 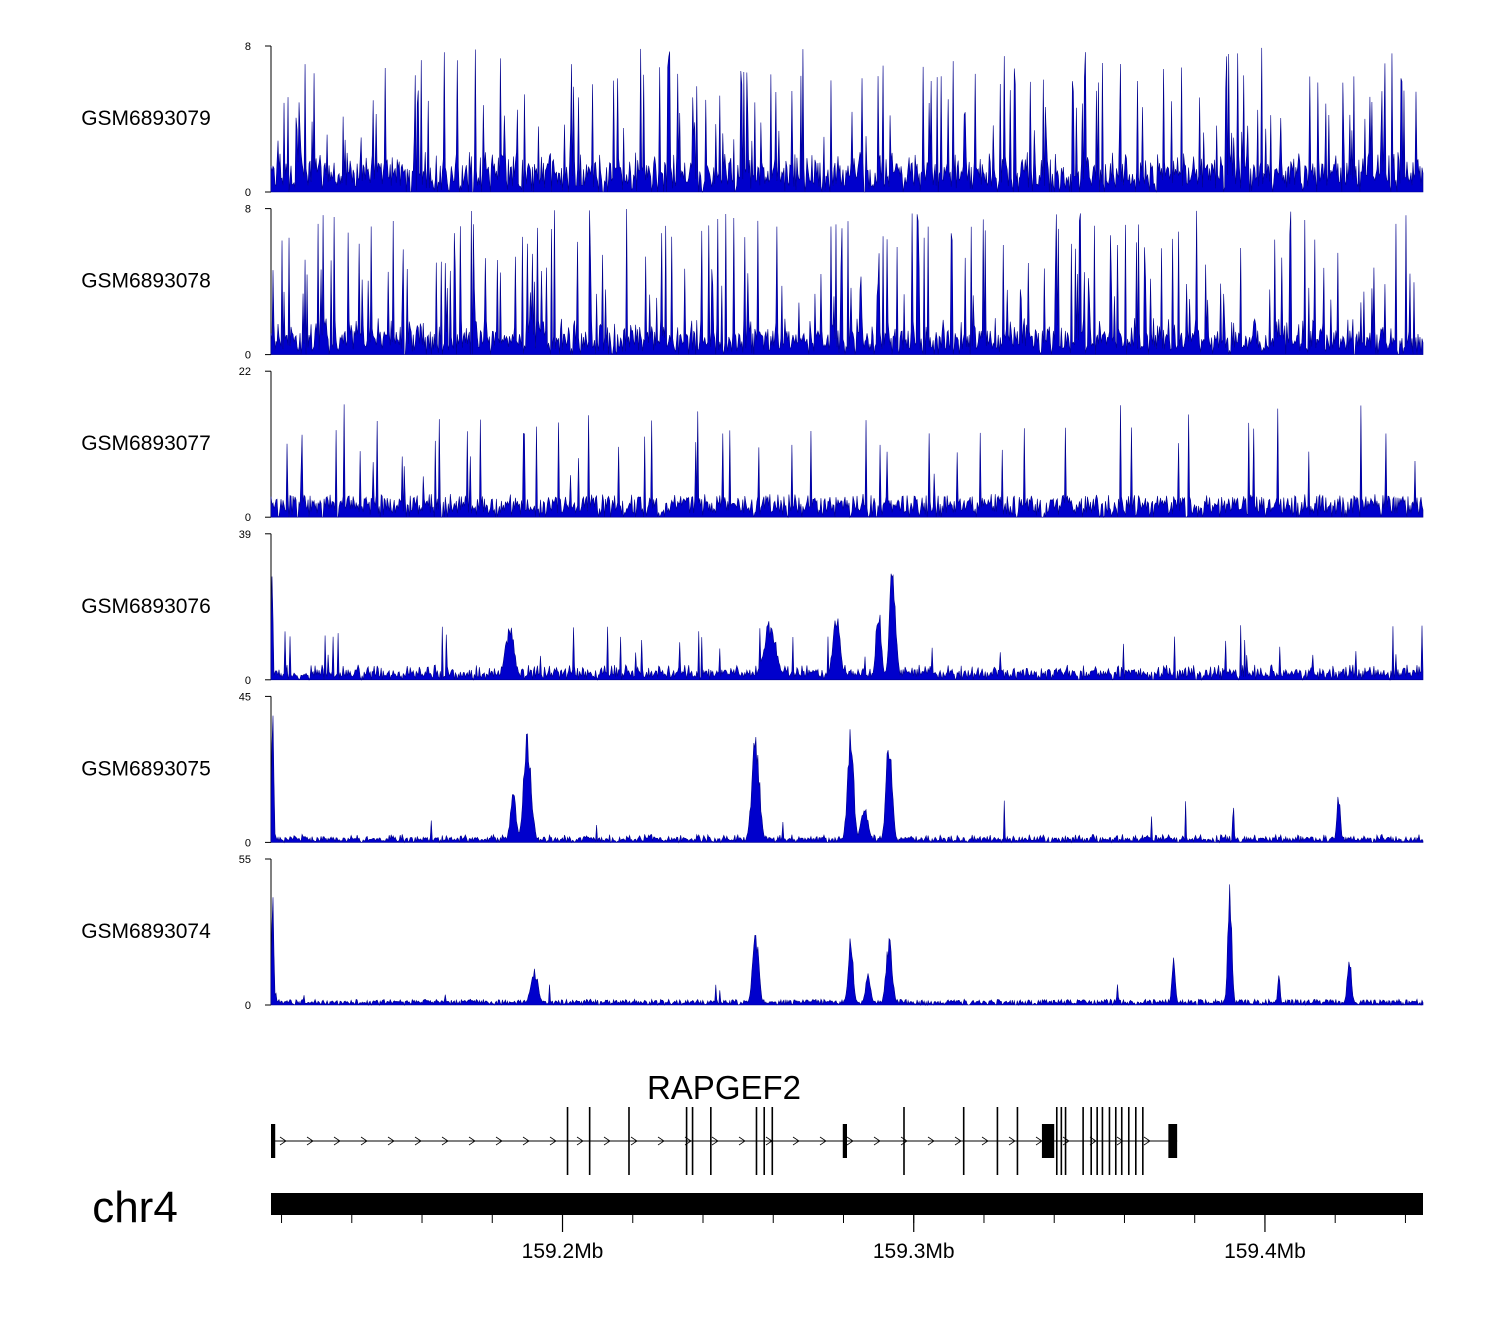 What do you see at coordinates (563, 1251) in the screenshot?
I see `x-tick-label: 159.2Mb` at bounding box center [563, 1251].